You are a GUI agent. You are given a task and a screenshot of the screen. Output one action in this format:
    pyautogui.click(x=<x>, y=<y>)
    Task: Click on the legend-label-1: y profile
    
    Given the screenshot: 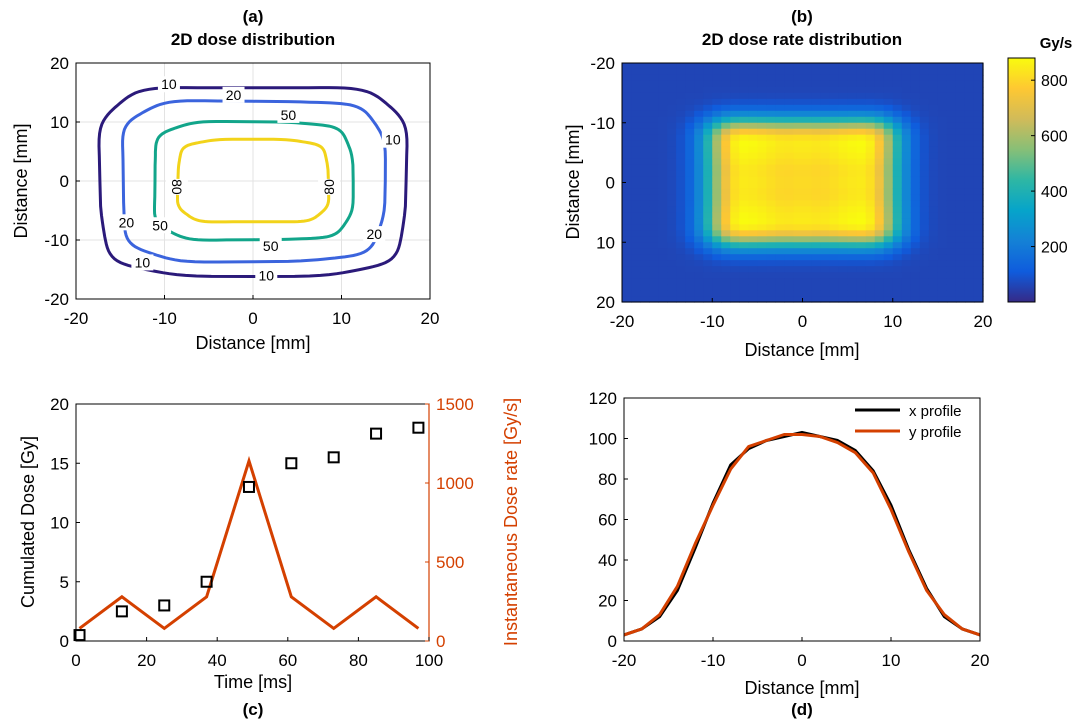 What is the action you would take?
    pyautogui.click(x=935, y=432)
    